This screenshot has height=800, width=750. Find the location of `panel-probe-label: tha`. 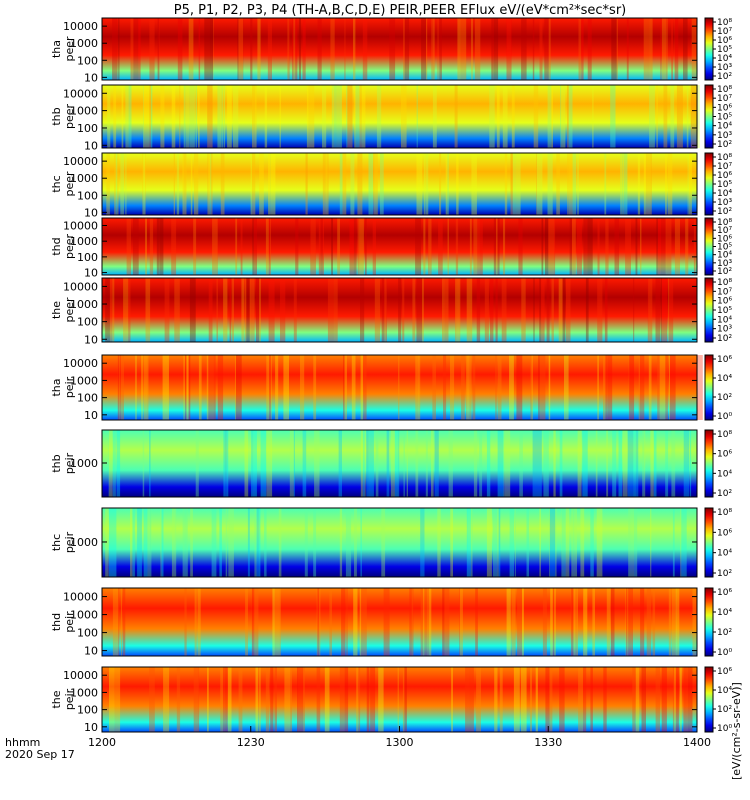

panel-probe-label: tha is located at coordinates (56, 49).